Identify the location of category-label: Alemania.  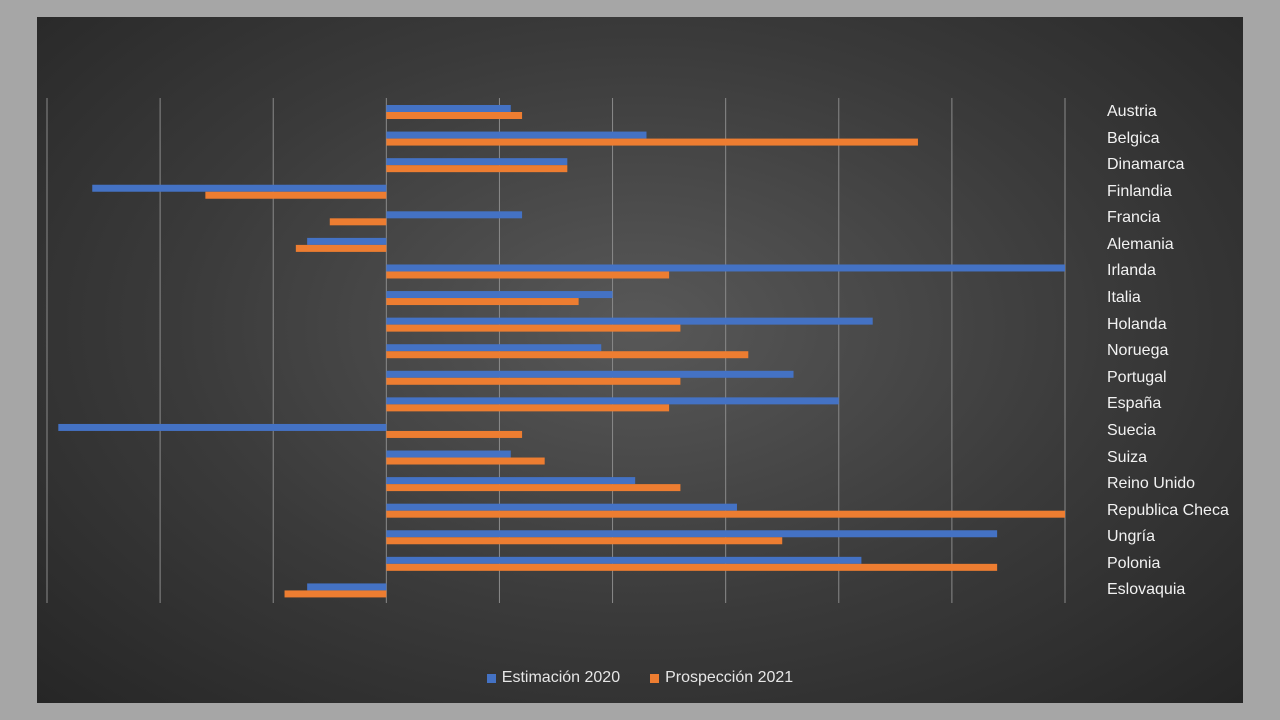
(1140, 244).